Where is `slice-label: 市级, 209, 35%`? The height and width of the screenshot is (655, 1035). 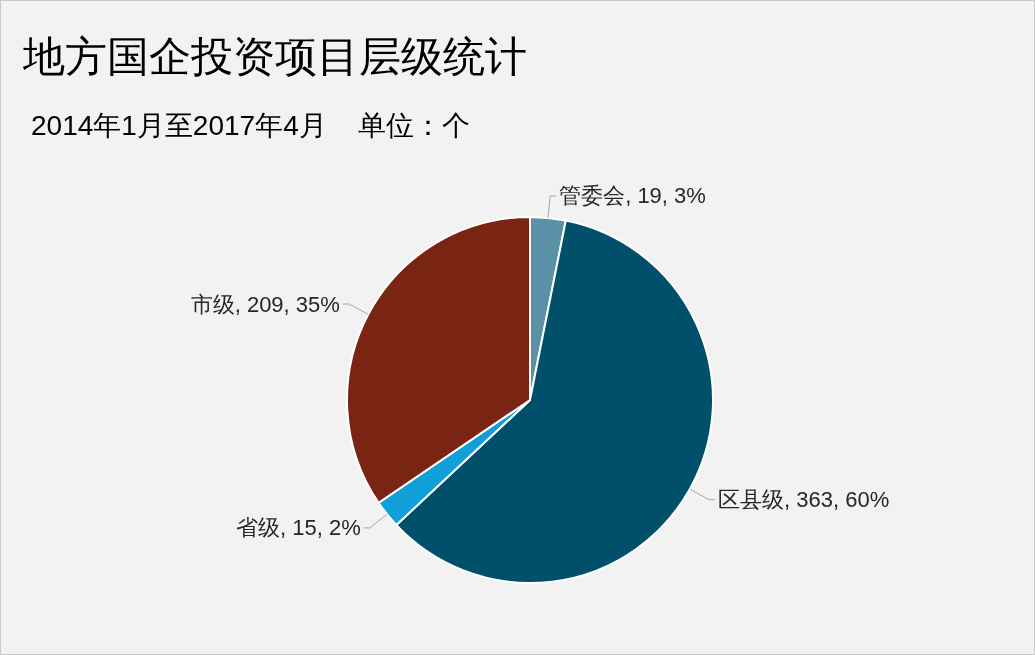 slice-label: 市级, 209, 35% is located at coordinates (265, 304).